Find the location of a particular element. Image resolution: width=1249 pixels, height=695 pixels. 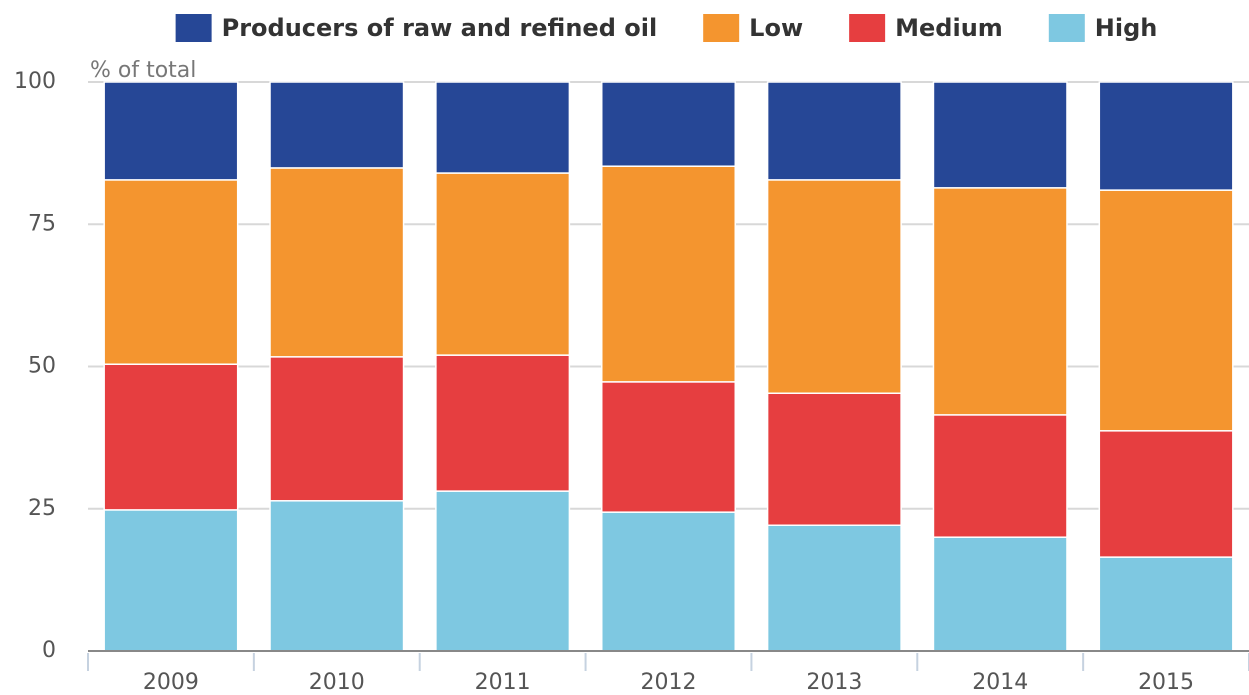

x-tick-label: 2011 is located at coordinates (503, 682).